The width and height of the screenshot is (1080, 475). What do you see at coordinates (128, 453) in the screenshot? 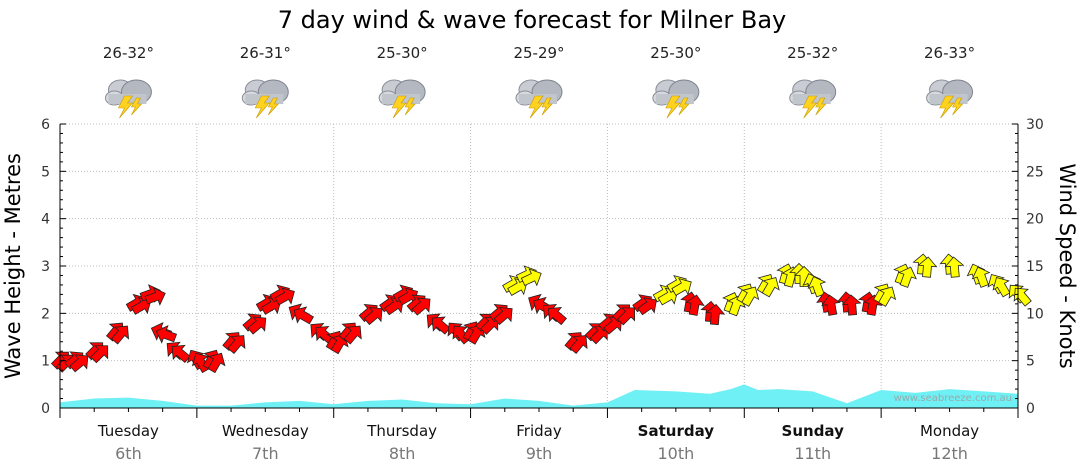
I see `date-label: 6th` at bounding box center [128, 453].